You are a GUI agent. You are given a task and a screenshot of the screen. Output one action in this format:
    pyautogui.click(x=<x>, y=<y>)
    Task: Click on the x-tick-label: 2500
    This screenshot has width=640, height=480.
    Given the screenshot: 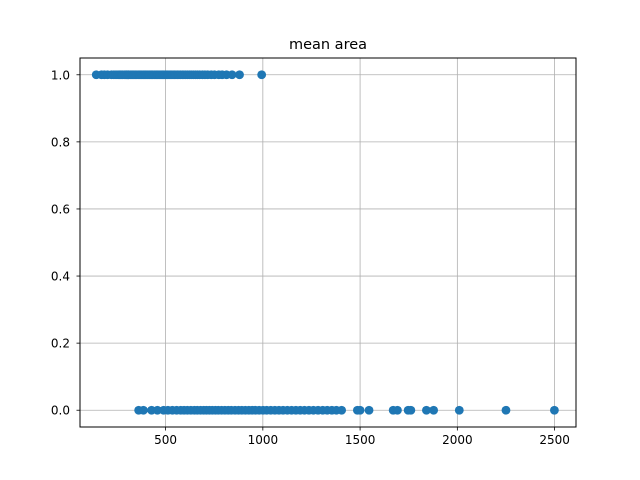 What is the action you would take?
    pyautogui.click(x=554, y=440)
    